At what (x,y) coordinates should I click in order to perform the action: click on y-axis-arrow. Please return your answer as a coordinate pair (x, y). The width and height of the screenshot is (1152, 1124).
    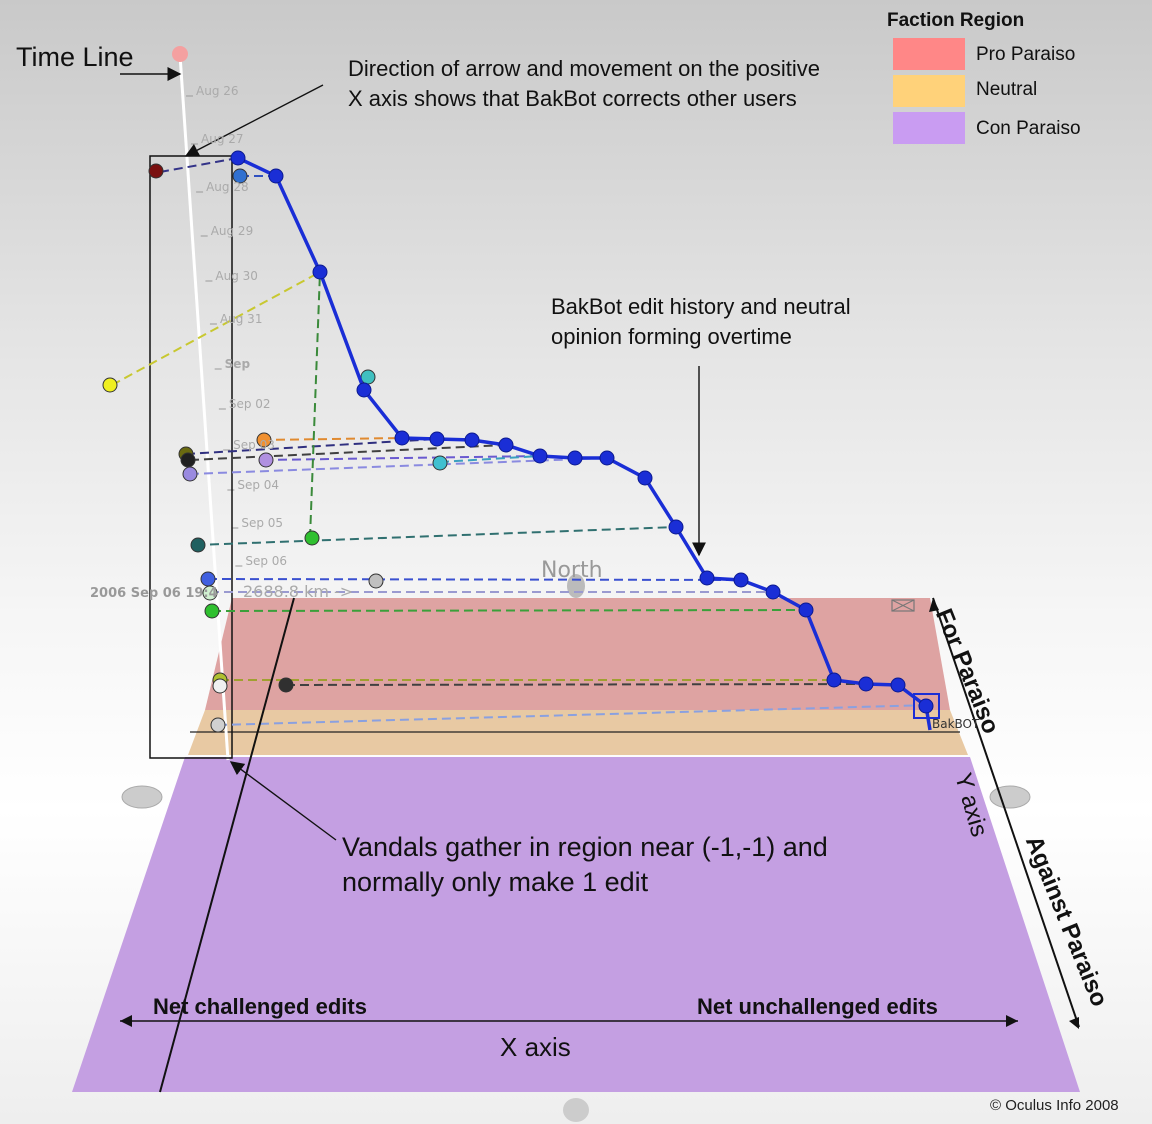
    Looking at the image, I should click on (1006, 812).